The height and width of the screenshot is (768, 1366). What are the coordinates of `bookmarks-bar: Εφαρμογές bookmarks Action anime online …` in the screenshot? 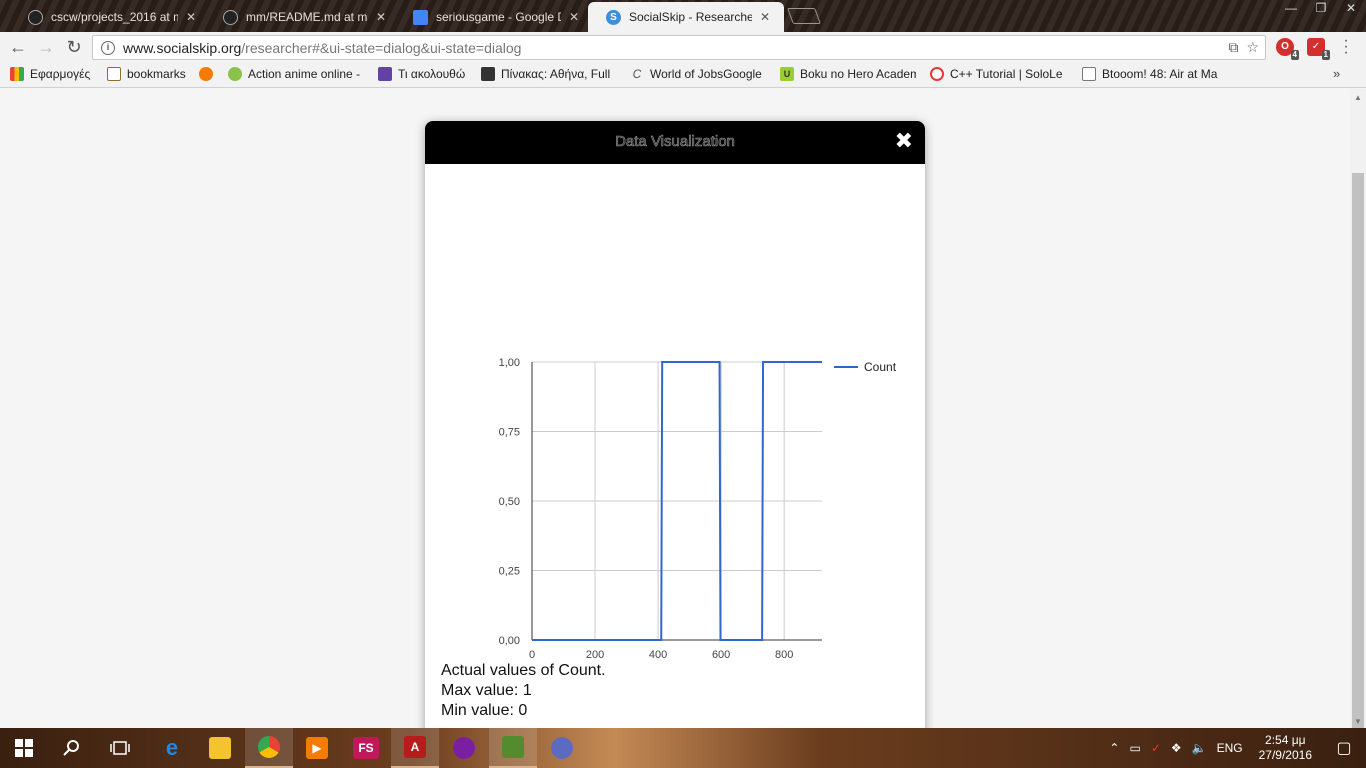 It's located at (683, 75).